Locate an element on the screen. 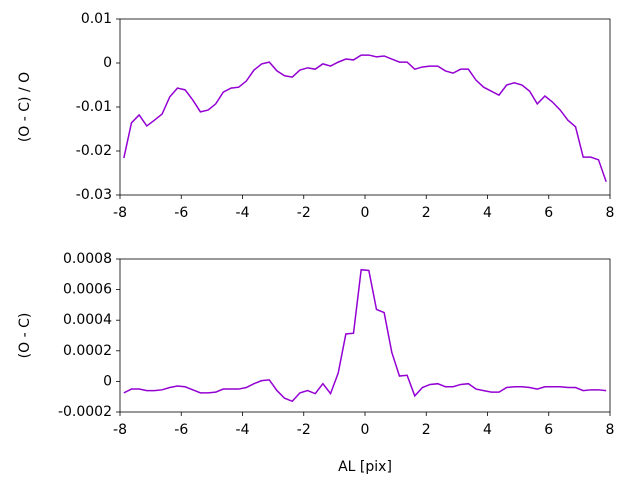  y-tick-label: 0.0006 is located at coordinates (87, 290).